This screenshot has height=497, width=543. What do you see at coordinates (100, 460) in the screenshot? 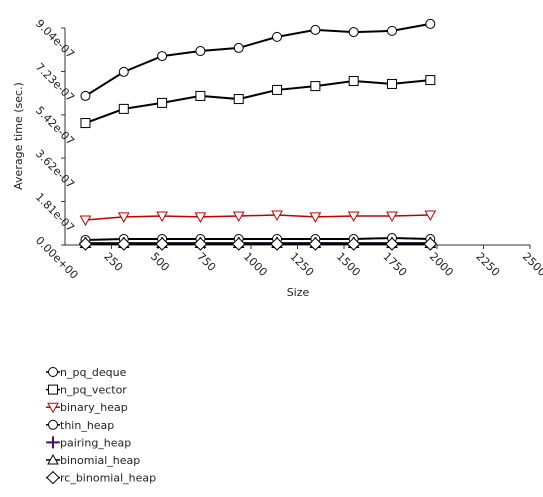
I see `legend-label: binomial_heap` at bounding box center [100, 460].